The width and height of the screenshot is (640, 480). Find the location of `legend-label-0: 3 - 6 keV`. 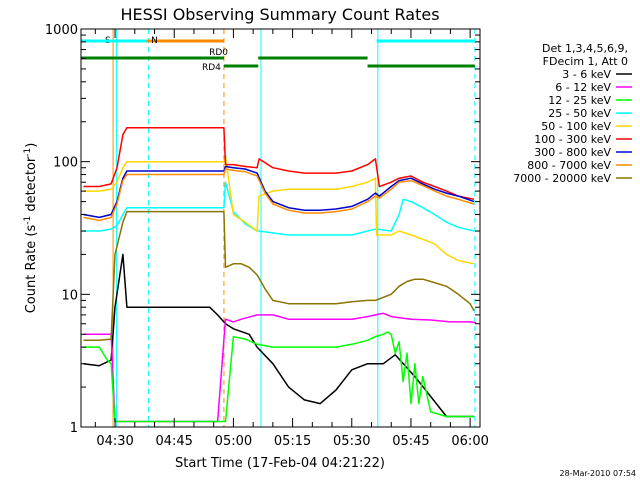

legend-label-0: 3 - 6 keV is located at coordinates (586, 74).